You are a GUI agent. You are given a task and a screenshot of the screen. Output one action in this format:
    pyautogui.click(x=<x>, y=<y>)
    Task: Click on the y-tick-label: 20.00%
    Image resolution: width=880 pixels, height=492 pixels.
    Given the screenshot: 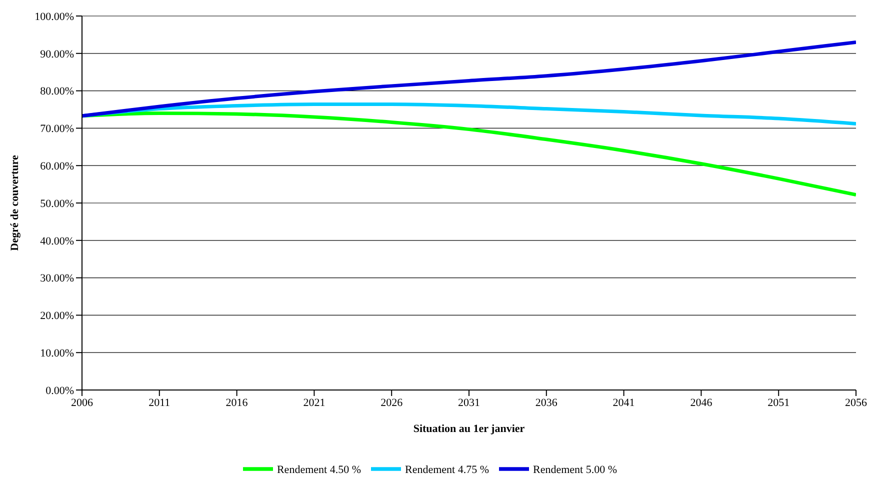 What is the action you would take?
    pyautogui.click(x=57, y=316)
    